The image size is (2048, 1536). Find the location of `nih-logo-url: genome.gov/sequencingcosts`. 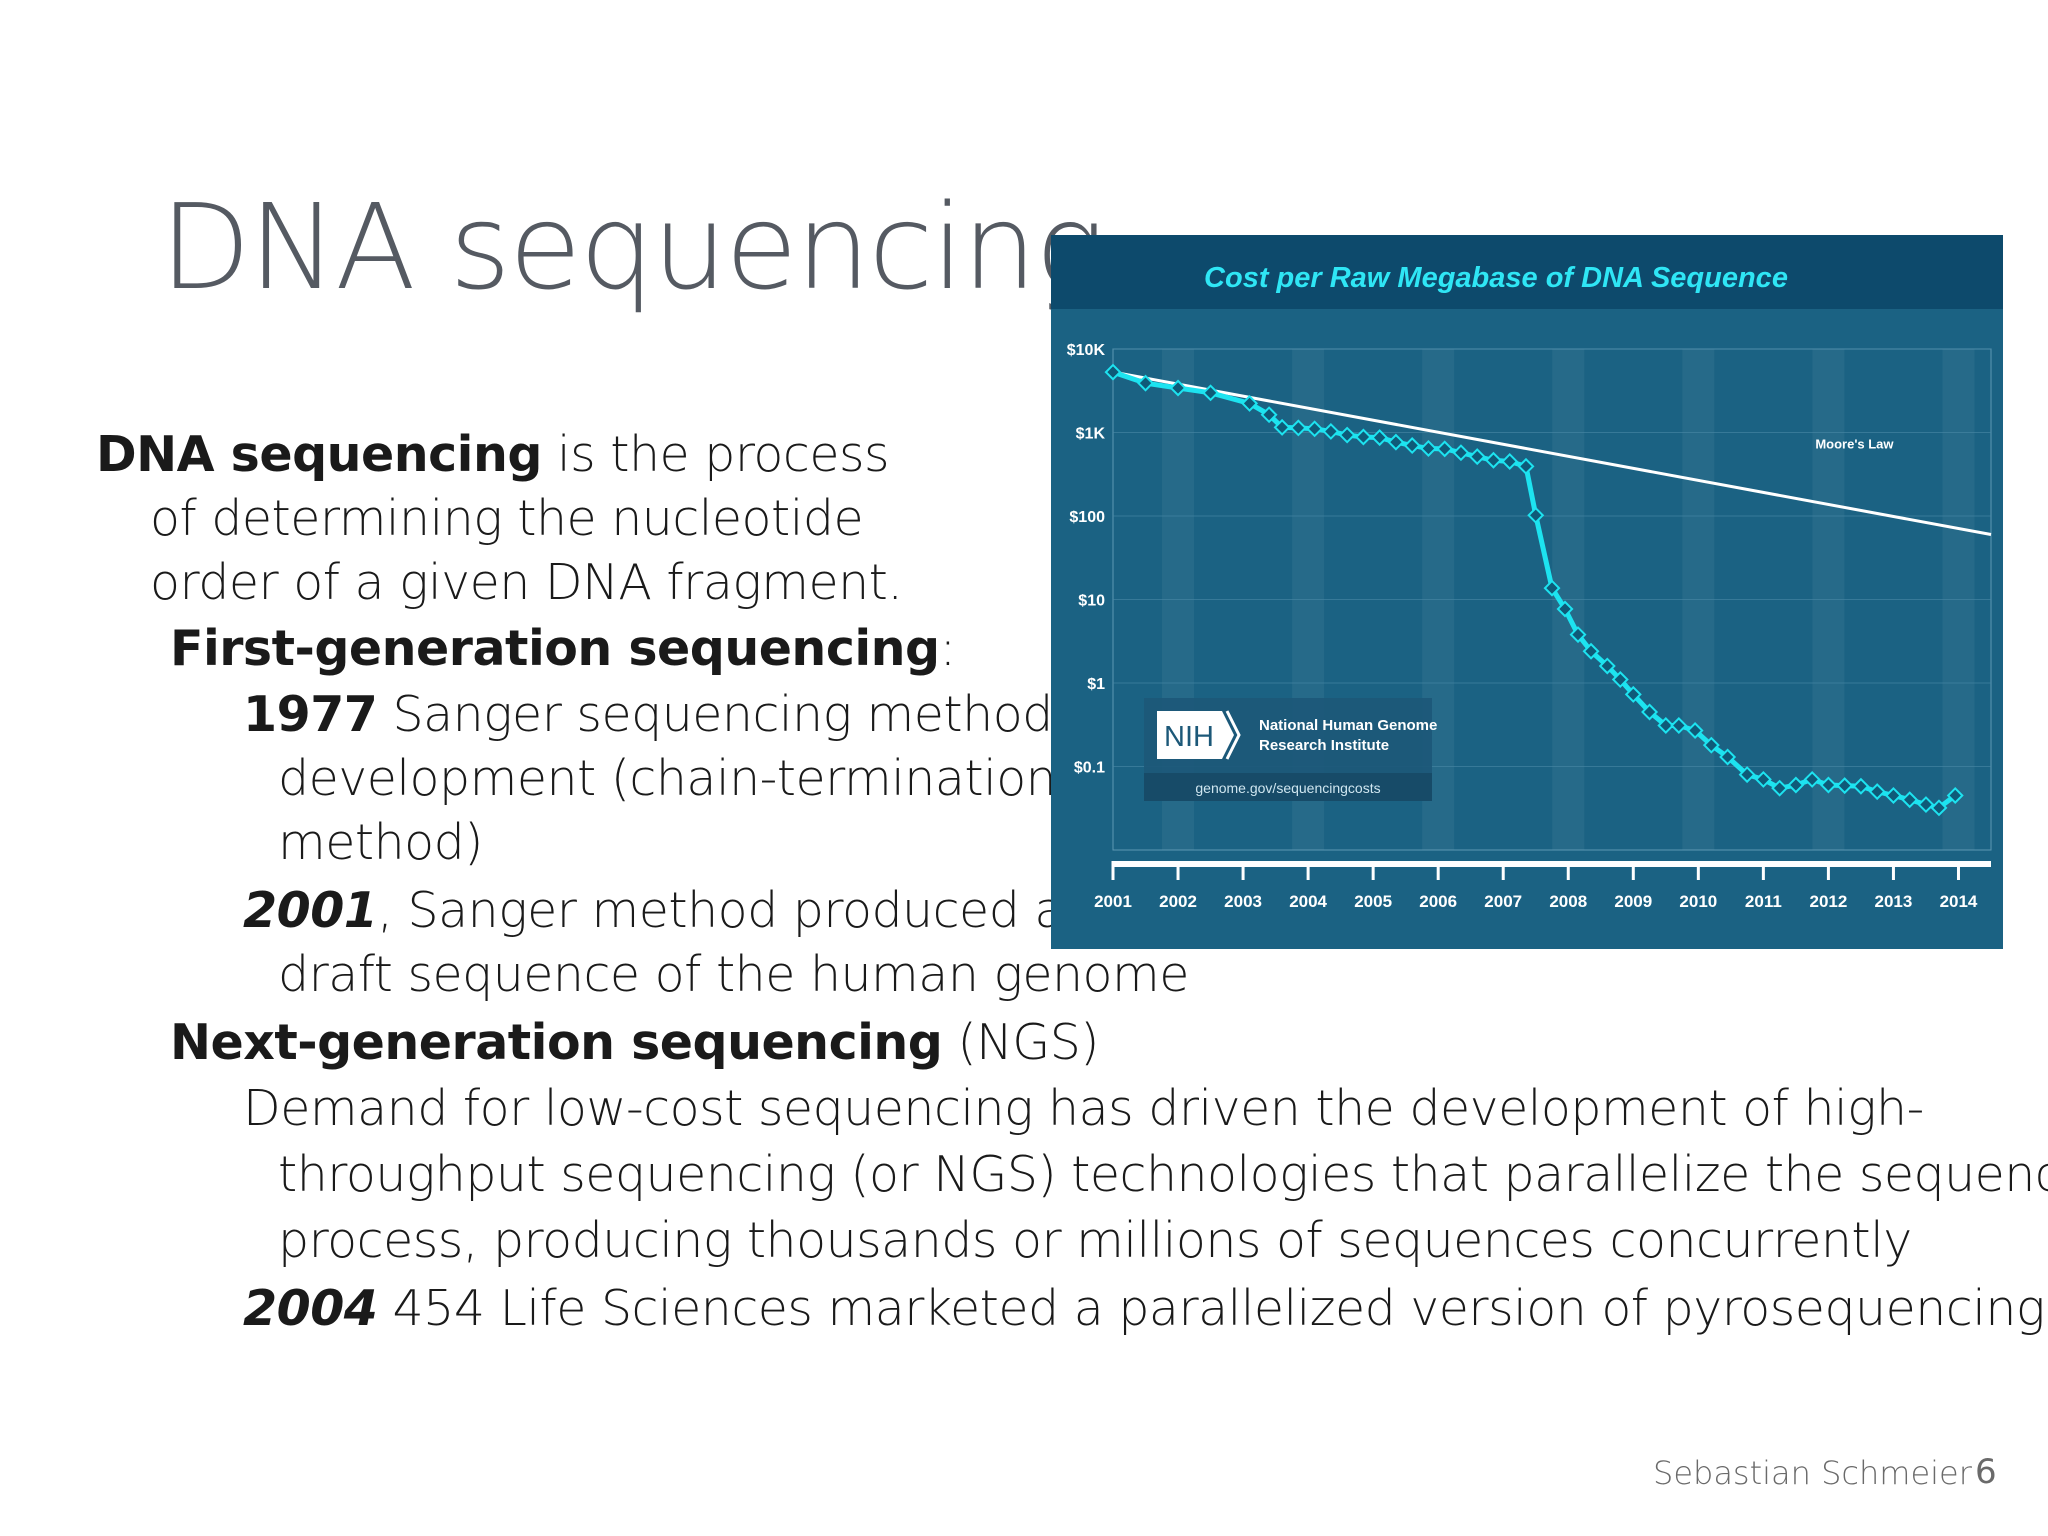

nih-logo-url: genome.gov/sequencingcosts is located at coordinates (1287, 788).